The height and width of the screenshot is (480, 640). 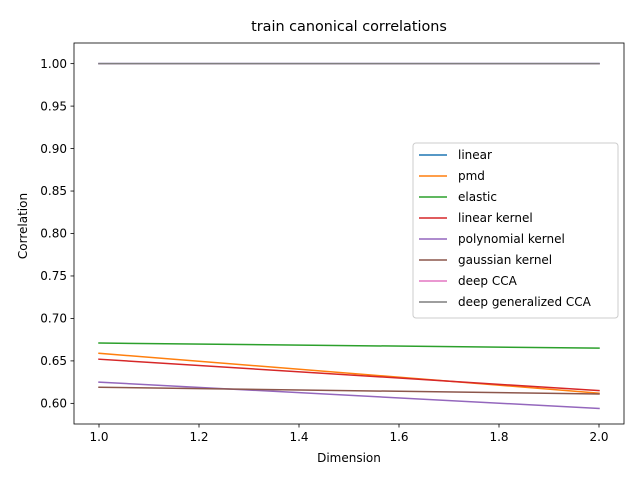 I want to click on legend-label: elastic, so click(x=477, y=197).